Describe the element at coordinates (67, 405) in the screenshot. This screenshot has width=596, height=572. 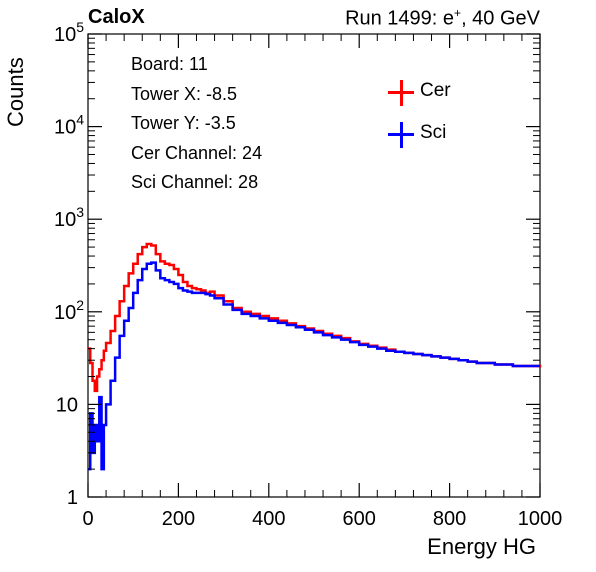
I see `y-tick-label: 10` at that location.